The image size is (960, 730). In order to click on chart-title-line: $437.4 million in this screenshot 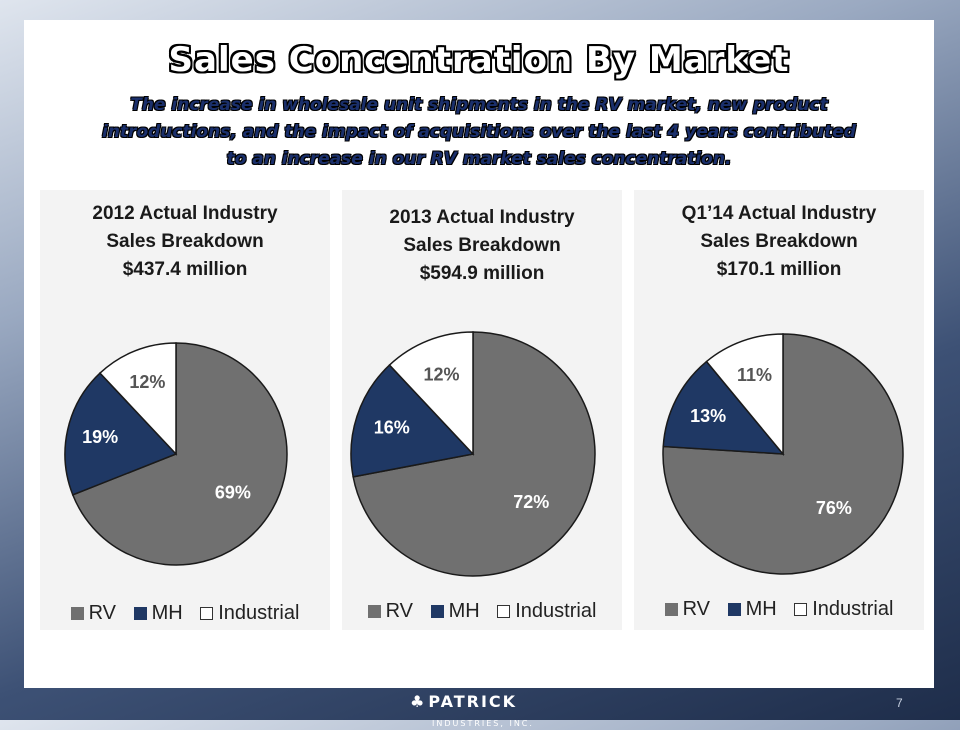, I will do `click(185, 269)`.